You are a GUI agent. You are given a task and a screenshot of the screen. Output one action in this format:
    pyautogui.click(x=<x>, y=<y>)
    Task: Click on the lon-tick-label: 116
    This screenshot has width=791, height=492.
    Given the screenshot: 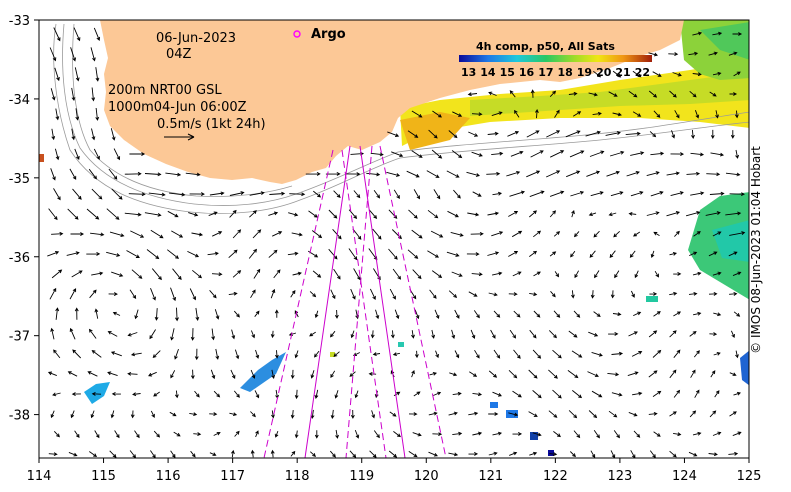 What is the action you would take?
    pyautogui.click(x=168, y=476)
    